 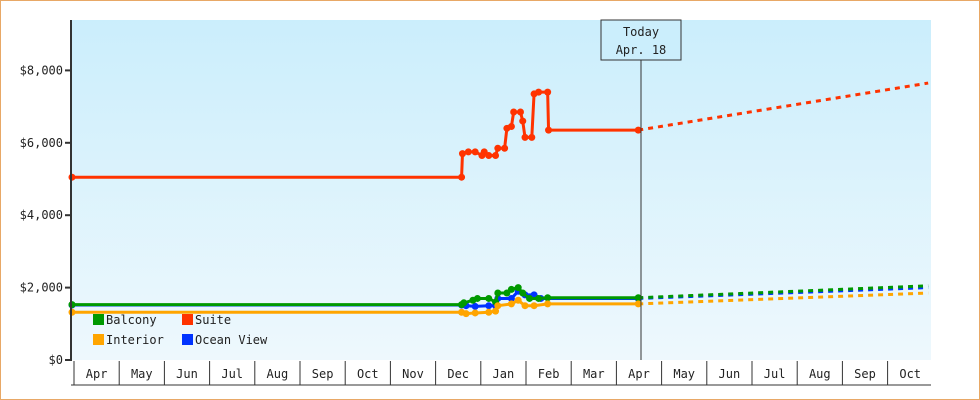 What do you see at coordinates (549, 374) in the screenshot?
I see `x-tick-label: Feb` at bounding box center [549, 374].